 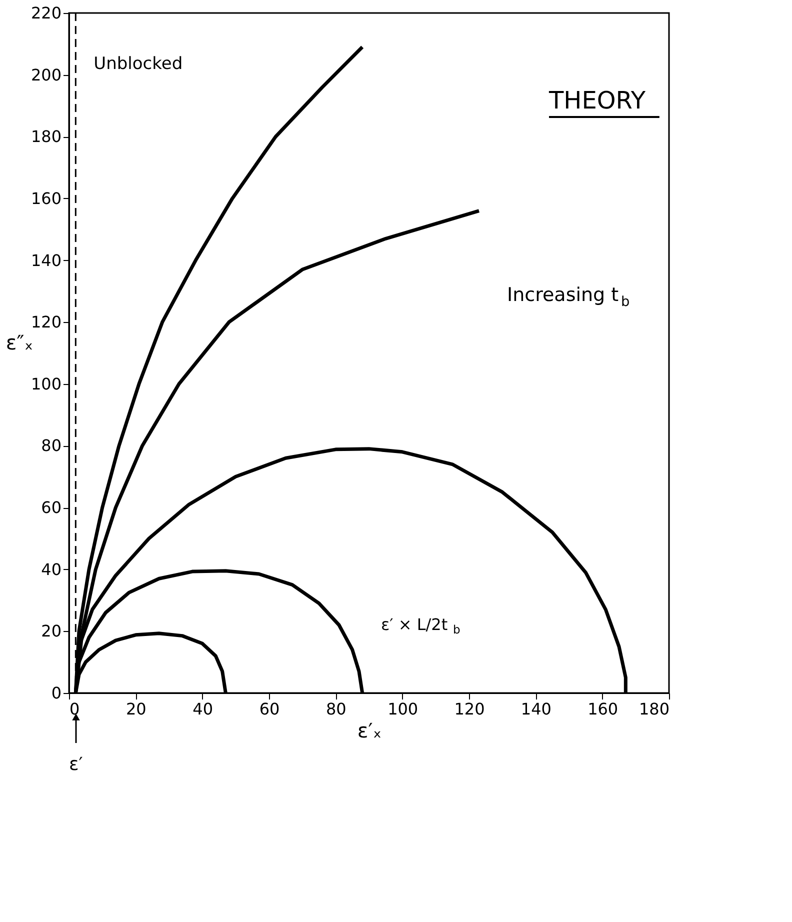 What do you see at coordinates (138, 64) in the screenshot?
I see `ref-line-label: Unblocked` at bounding box center [138, 64].